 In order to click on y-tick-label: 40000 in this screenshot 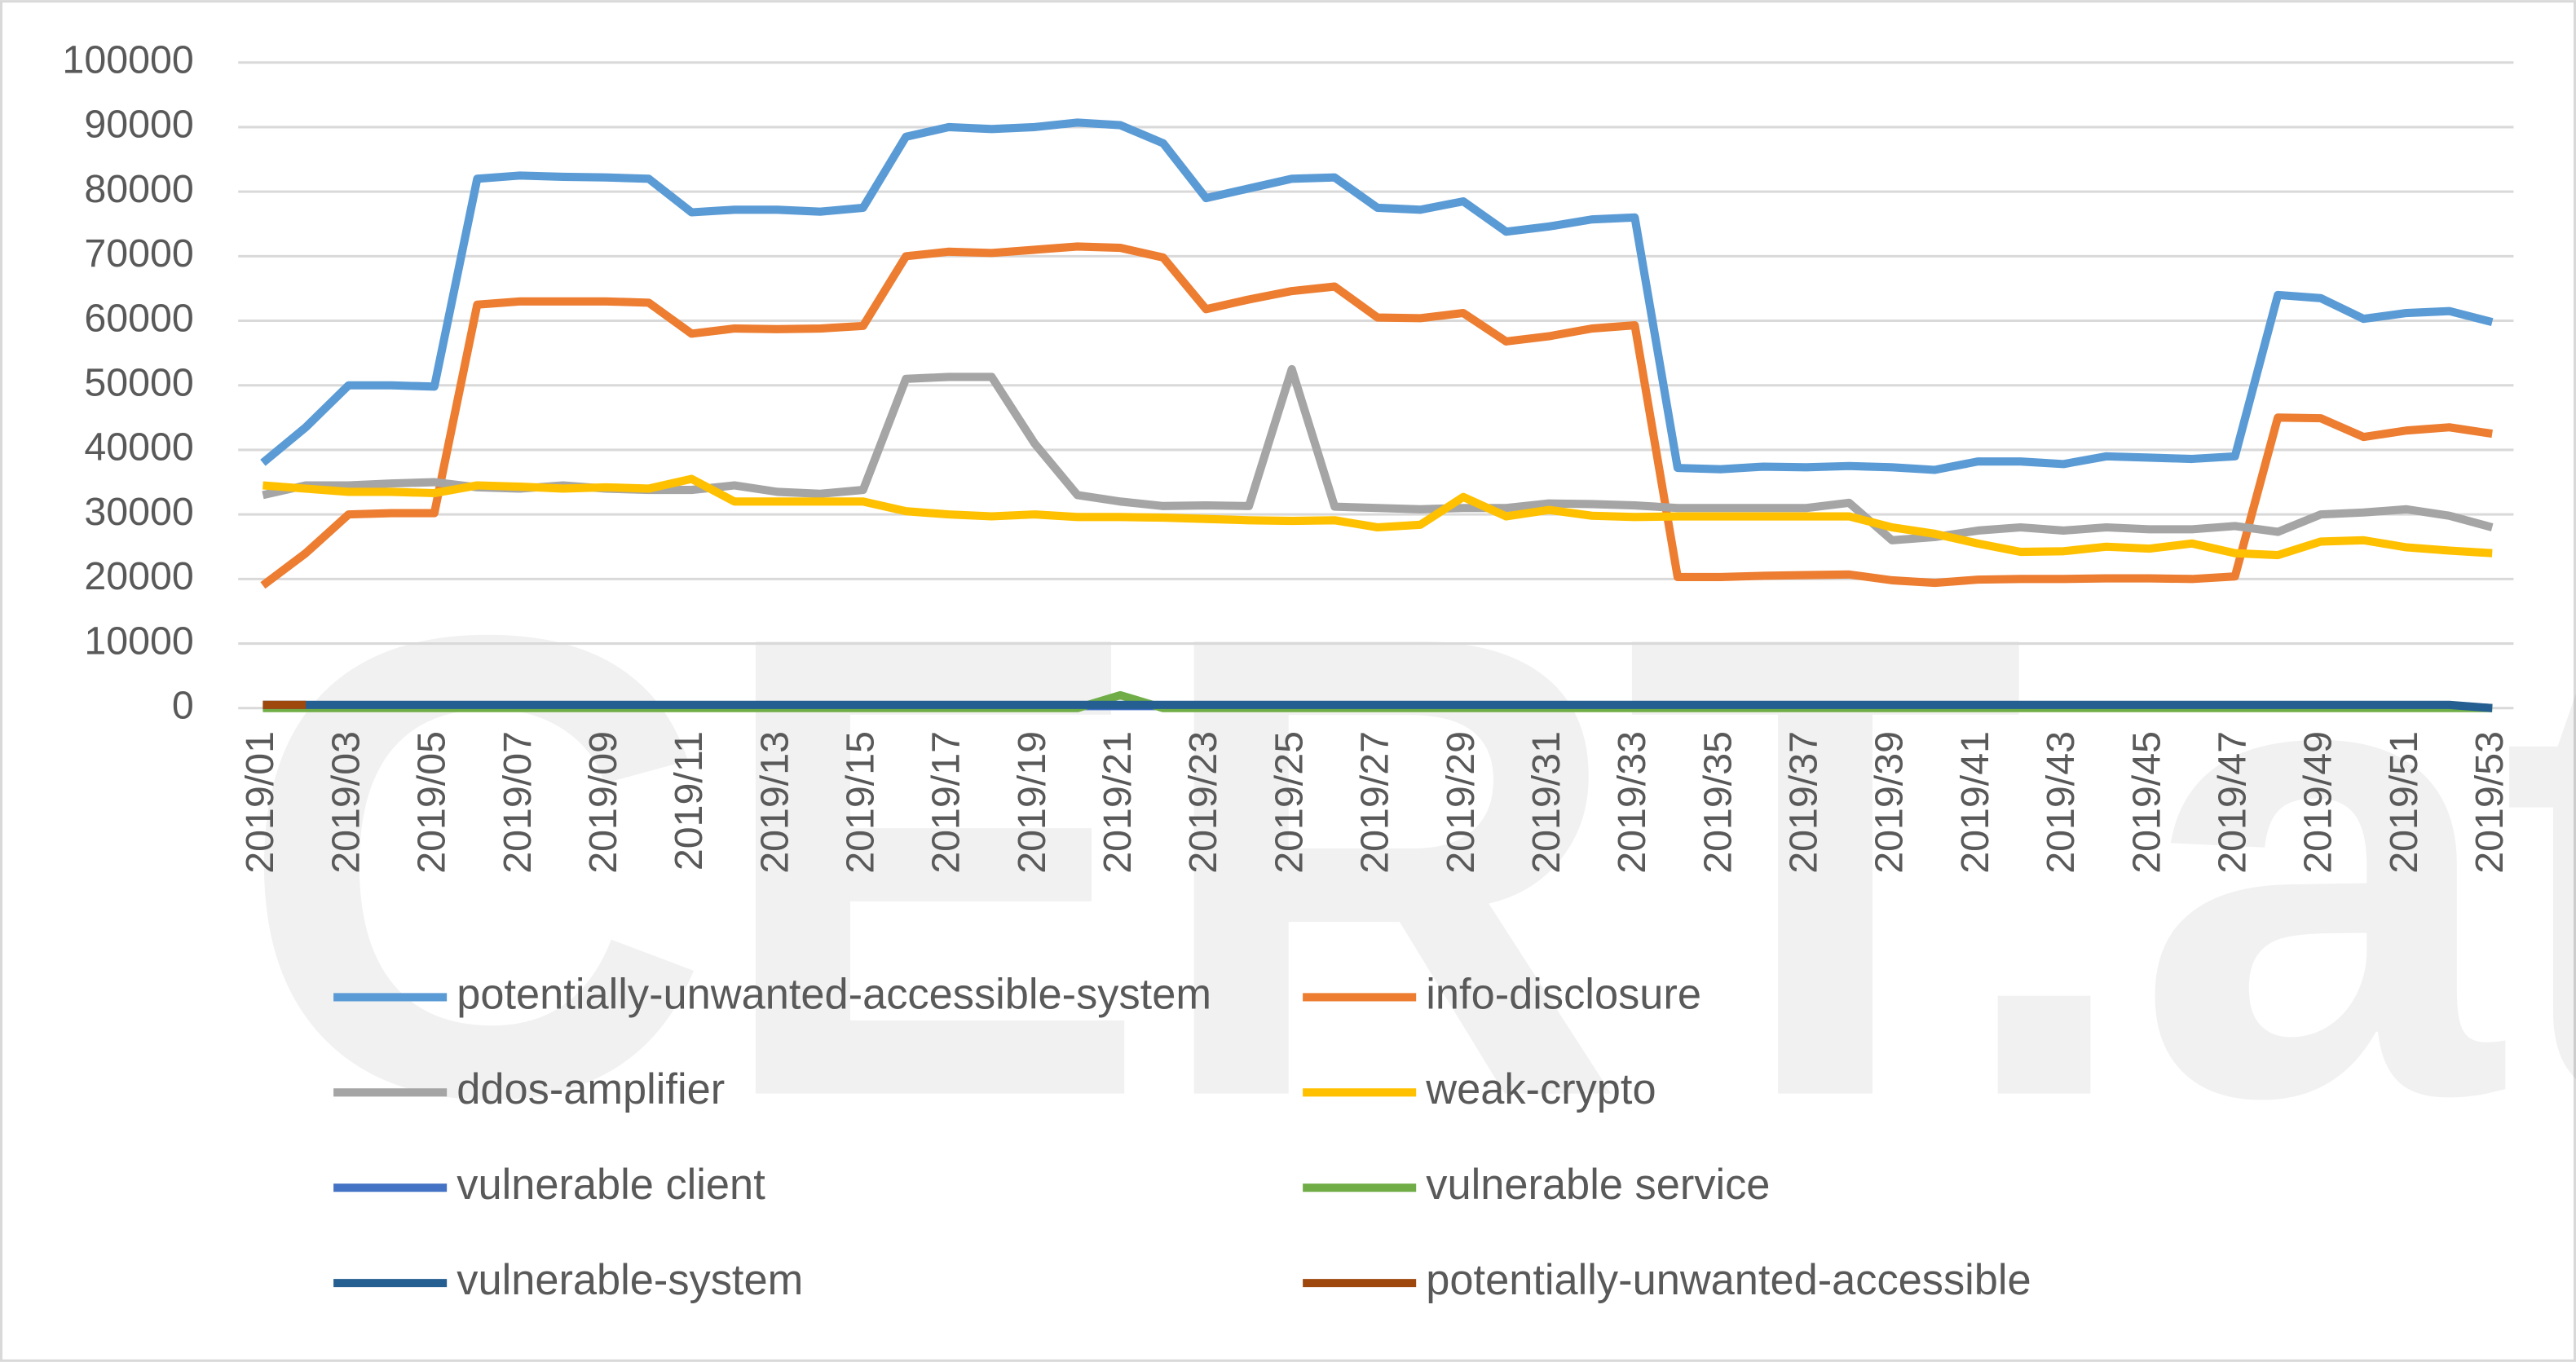, I will do `click(138, 447)`.